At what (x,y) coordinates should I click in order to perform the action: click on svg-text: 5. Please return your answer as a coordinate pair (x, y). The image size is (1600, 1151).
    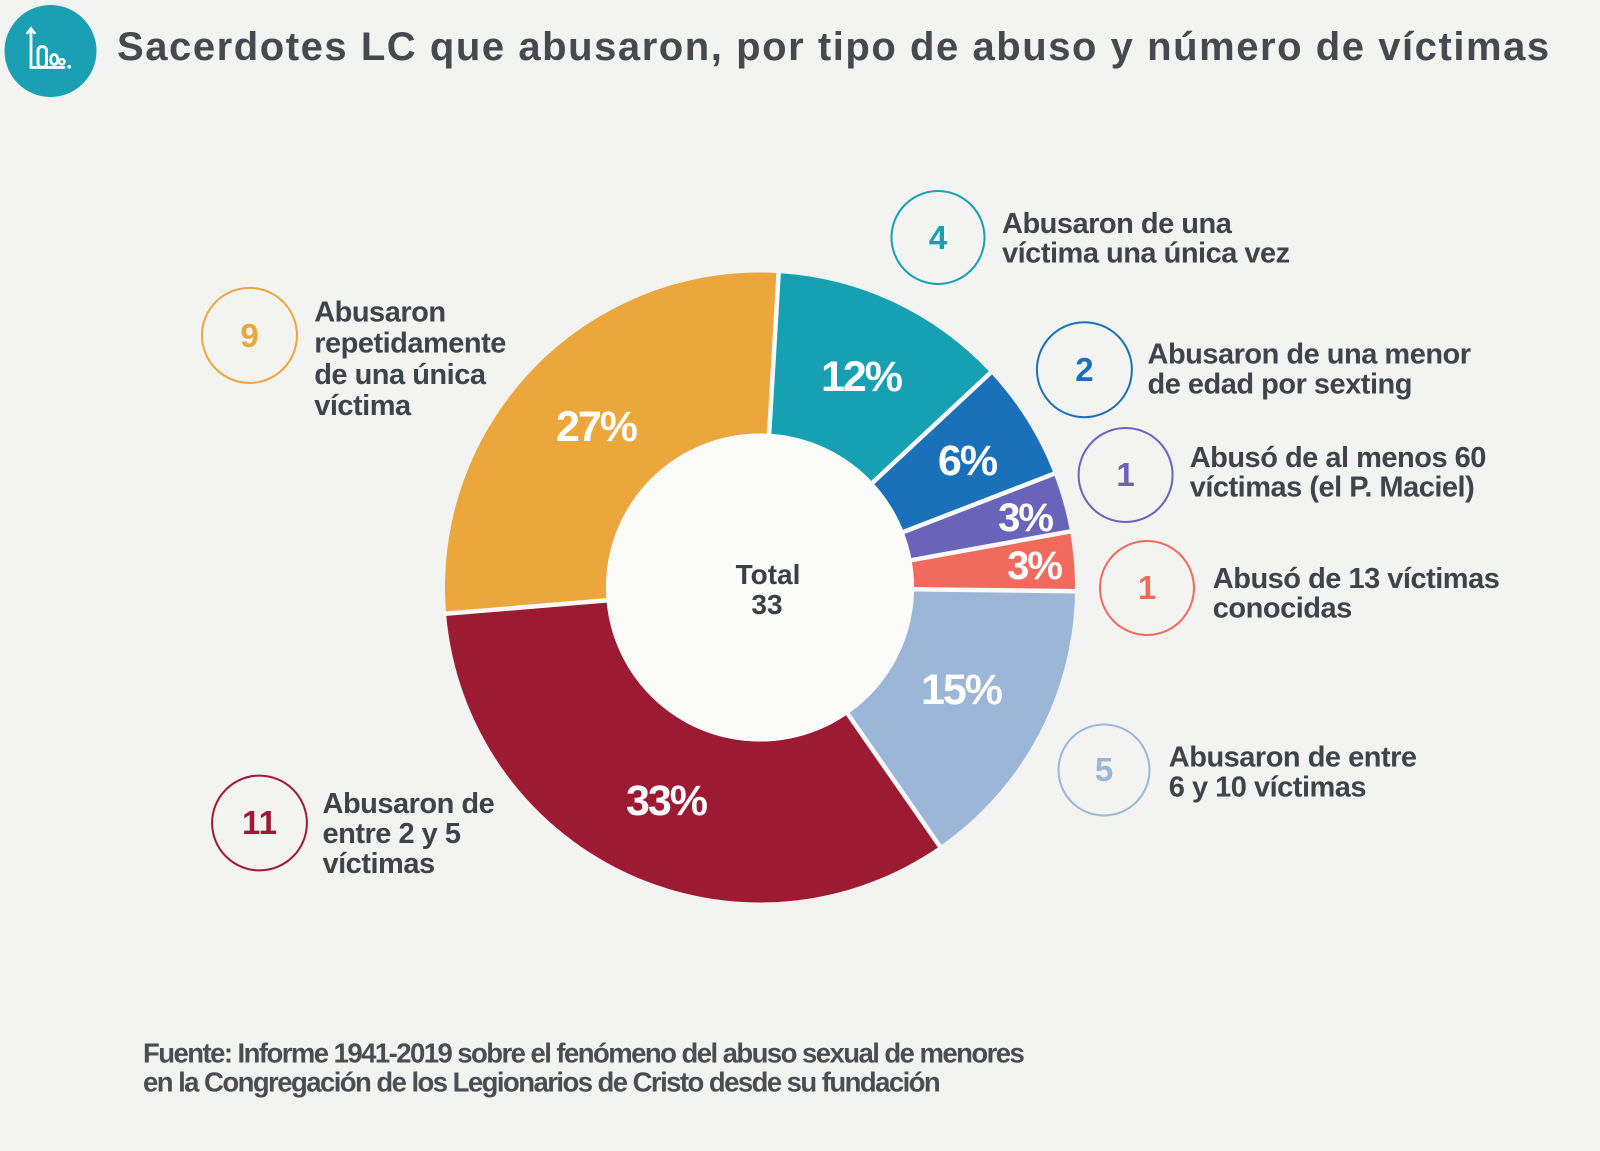
    Looking at the image, I should click on (1104, 769).